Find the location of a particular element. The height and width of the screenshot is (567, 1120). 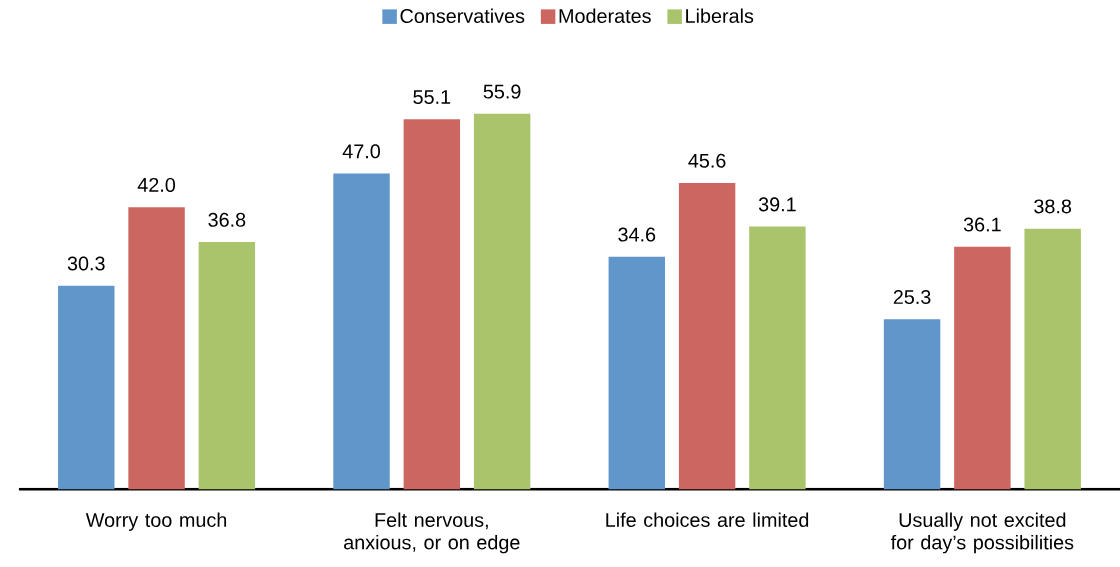

x-tick-label: Felt nervous, anxious, or on edge is located at coordinates (432, 533).